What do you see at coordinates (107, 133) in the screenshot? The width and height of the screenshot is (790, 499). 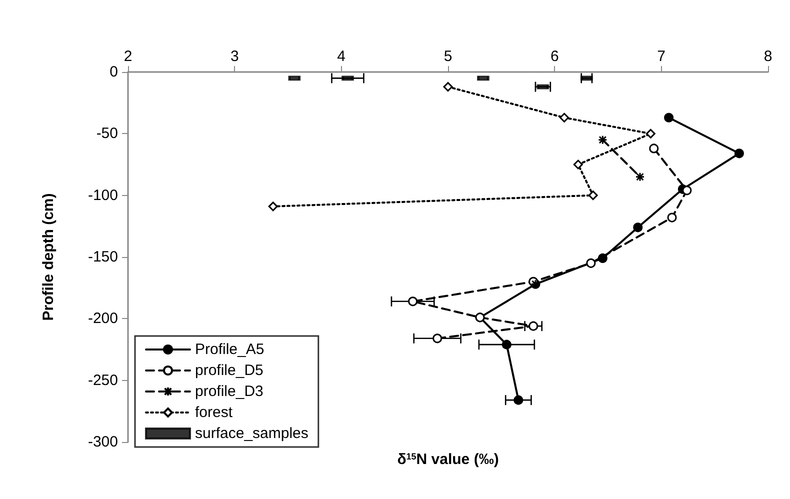 I see `y-tick-label: -50` at bounding box center [107, 133].